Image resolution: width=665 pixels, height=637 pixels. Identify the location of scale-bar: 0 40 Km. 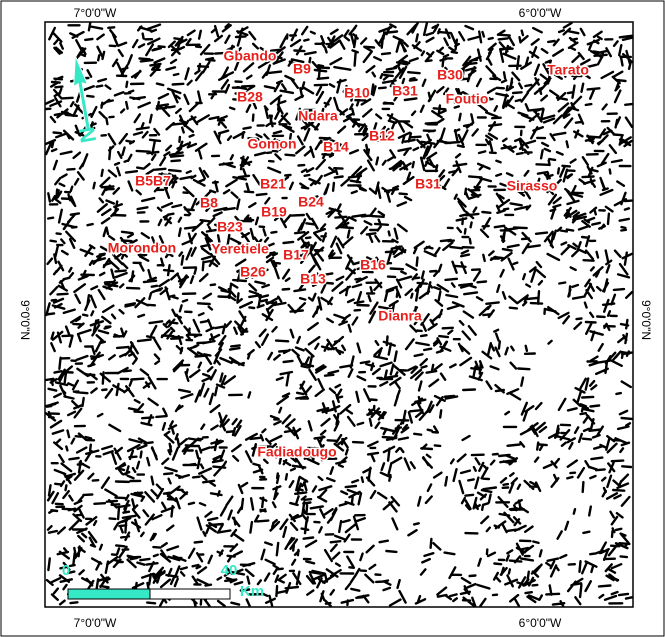
(163, 581).